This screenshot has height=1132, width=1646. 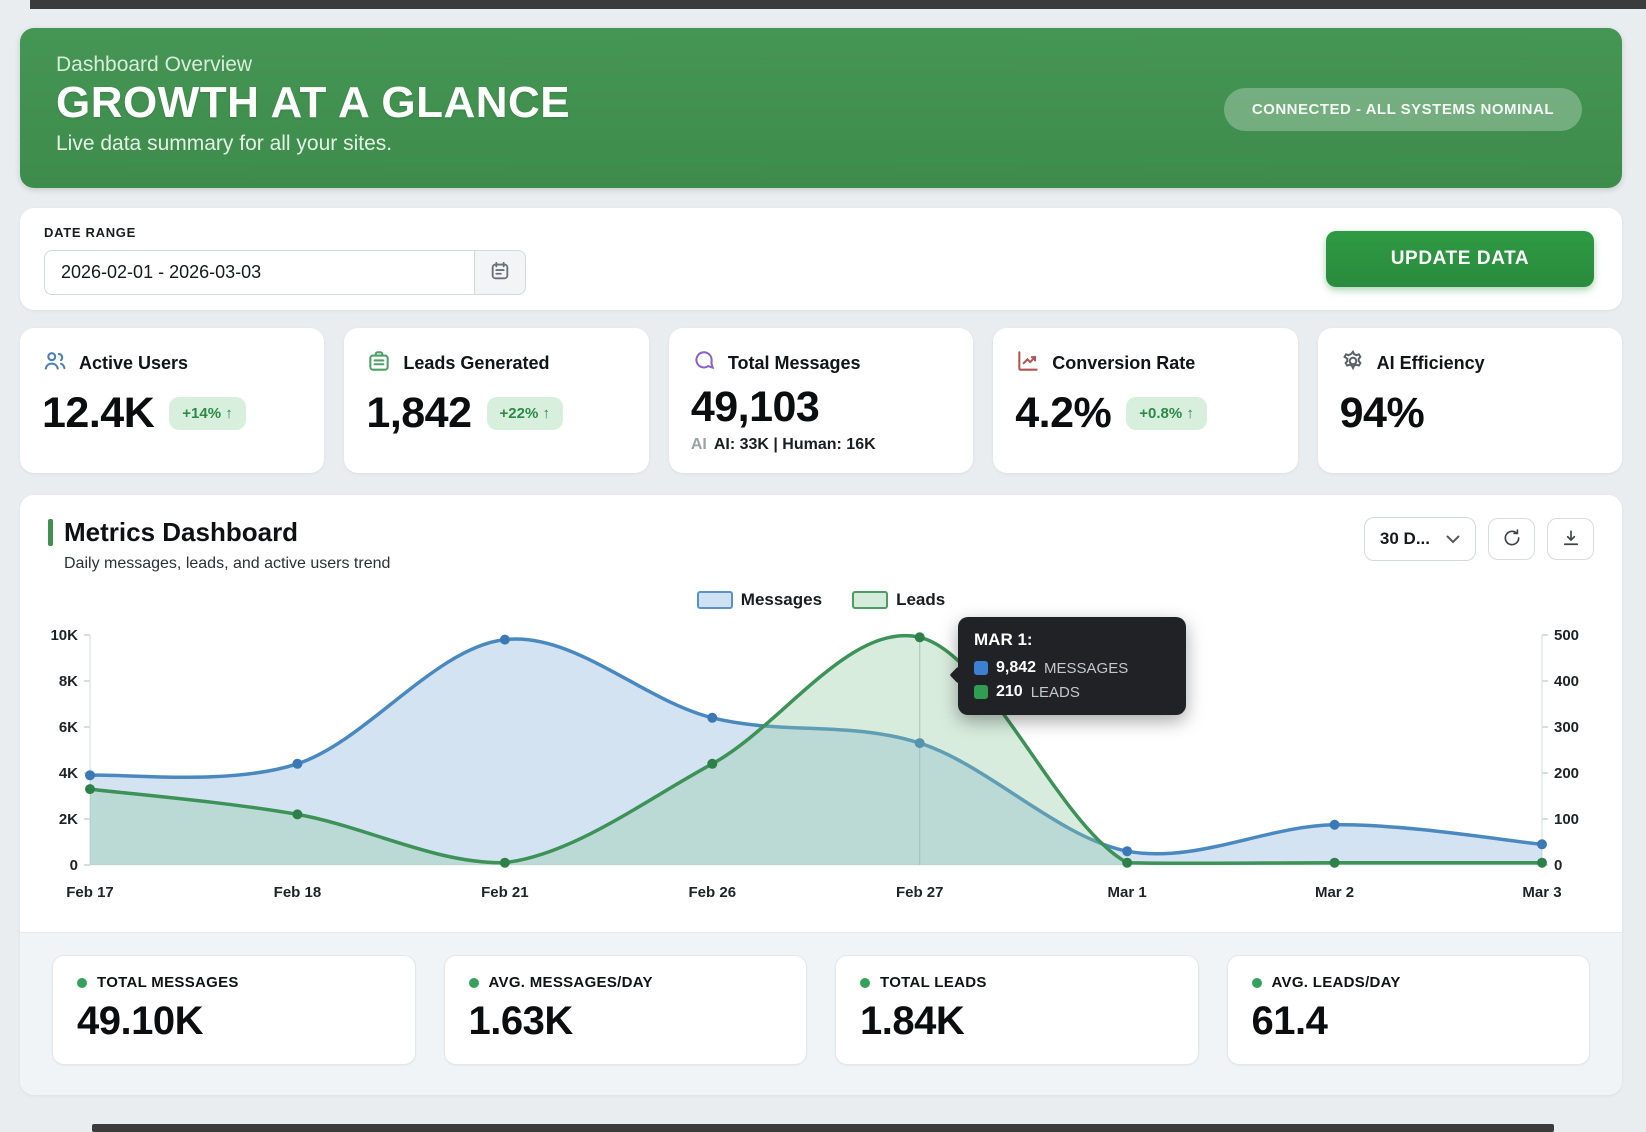 What do you see at coordinates (625, 1010) in the screenshot?
I see `summary-card-avg-messages: AVG. MESSAGES/DAY 1.63K` at bounding box center [625, 1010].